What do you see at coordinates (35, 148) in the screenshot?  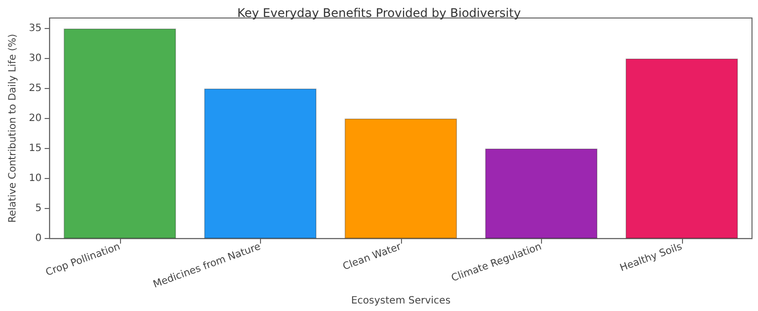 I see `y-tick-label: 15` at bounding box center [35, 148].